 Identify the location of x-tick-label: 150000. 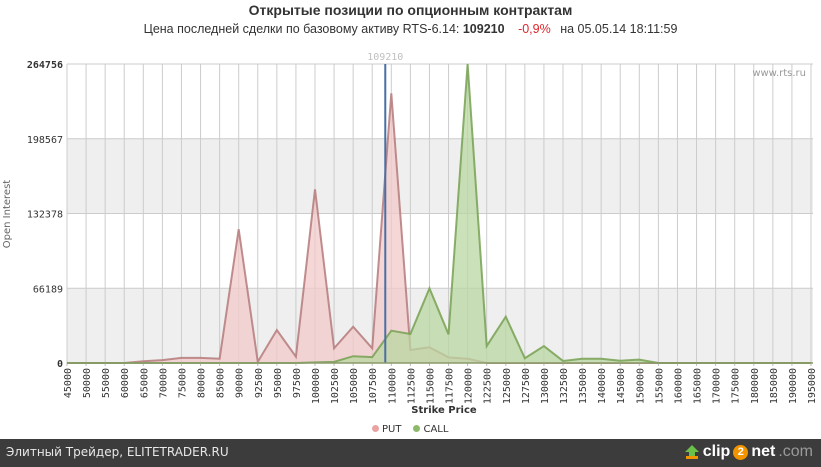
(640, 386).